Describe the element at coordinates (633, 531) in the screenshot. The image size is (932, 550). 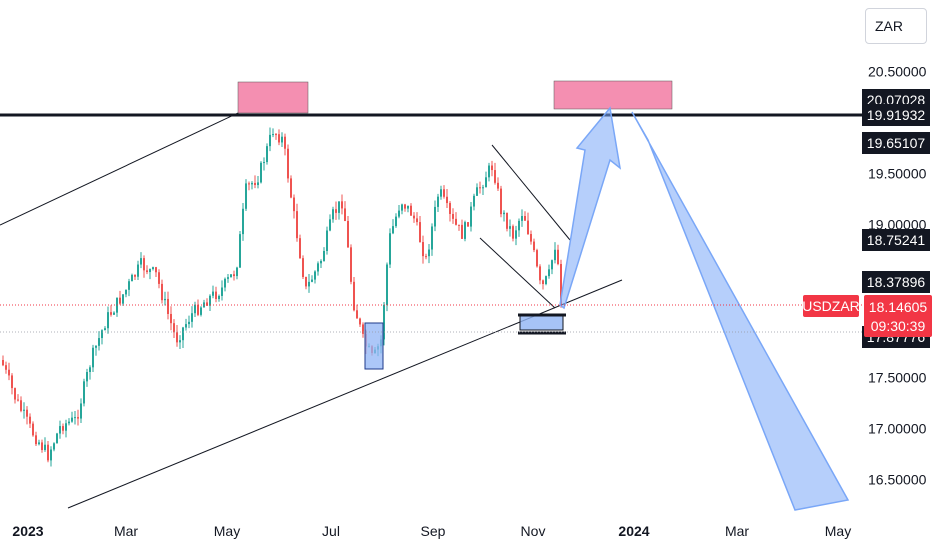
I see `time-tick: 2024` at that location.